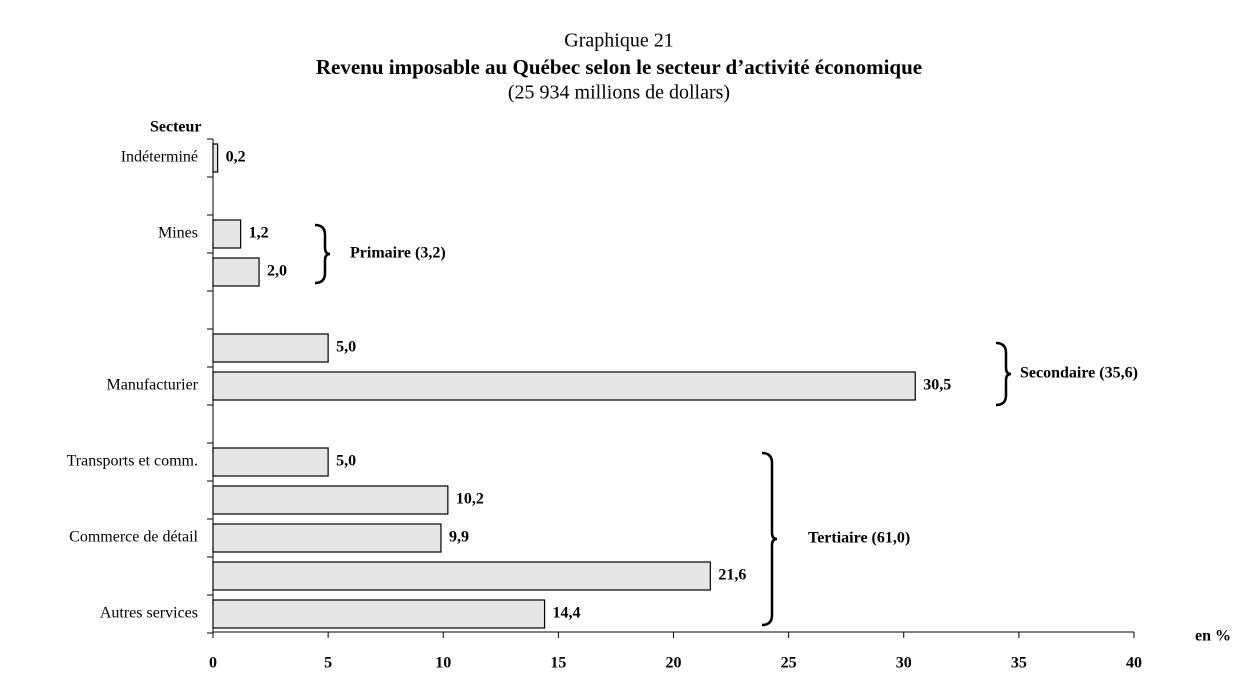  What do you see at coordinates (259, 233) in the screenshot?
I see `value-label: 1,2` at bounding box center [259, 233].